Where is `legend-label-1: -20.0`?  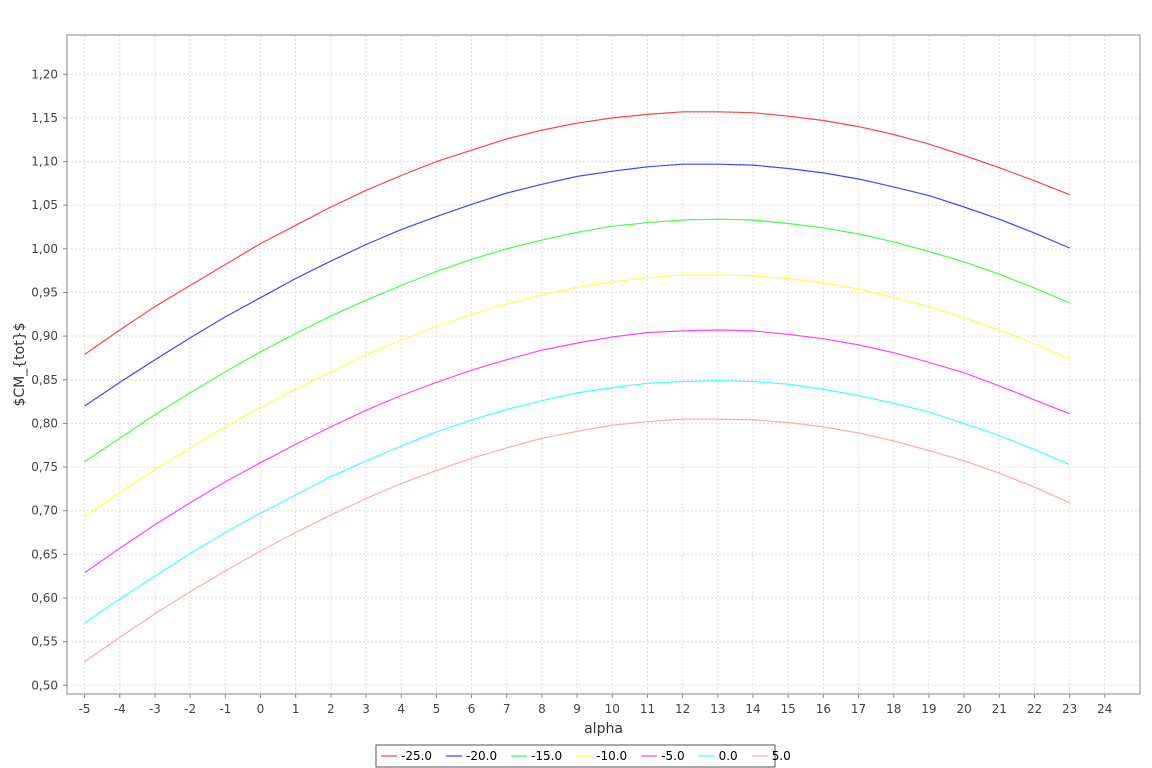
legend-label-1: -20.0 is located at coordinates (481, 756).